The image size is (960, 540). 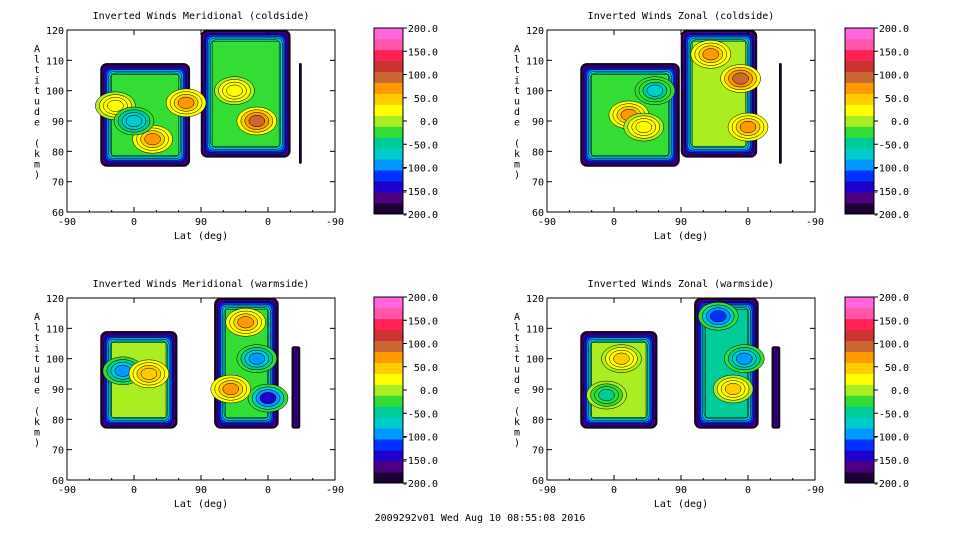 I want to click on chart-title: Inverted Winds Zonal (warmside), so click(x=681, y=284).